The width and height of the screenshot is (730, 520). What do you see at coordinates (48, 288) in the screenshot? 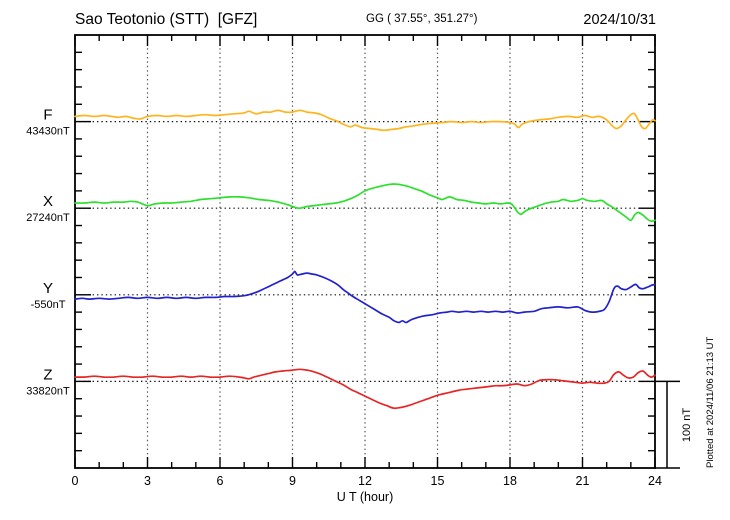
I see `component-name-Y: Y` at bounding box center [48, 288].